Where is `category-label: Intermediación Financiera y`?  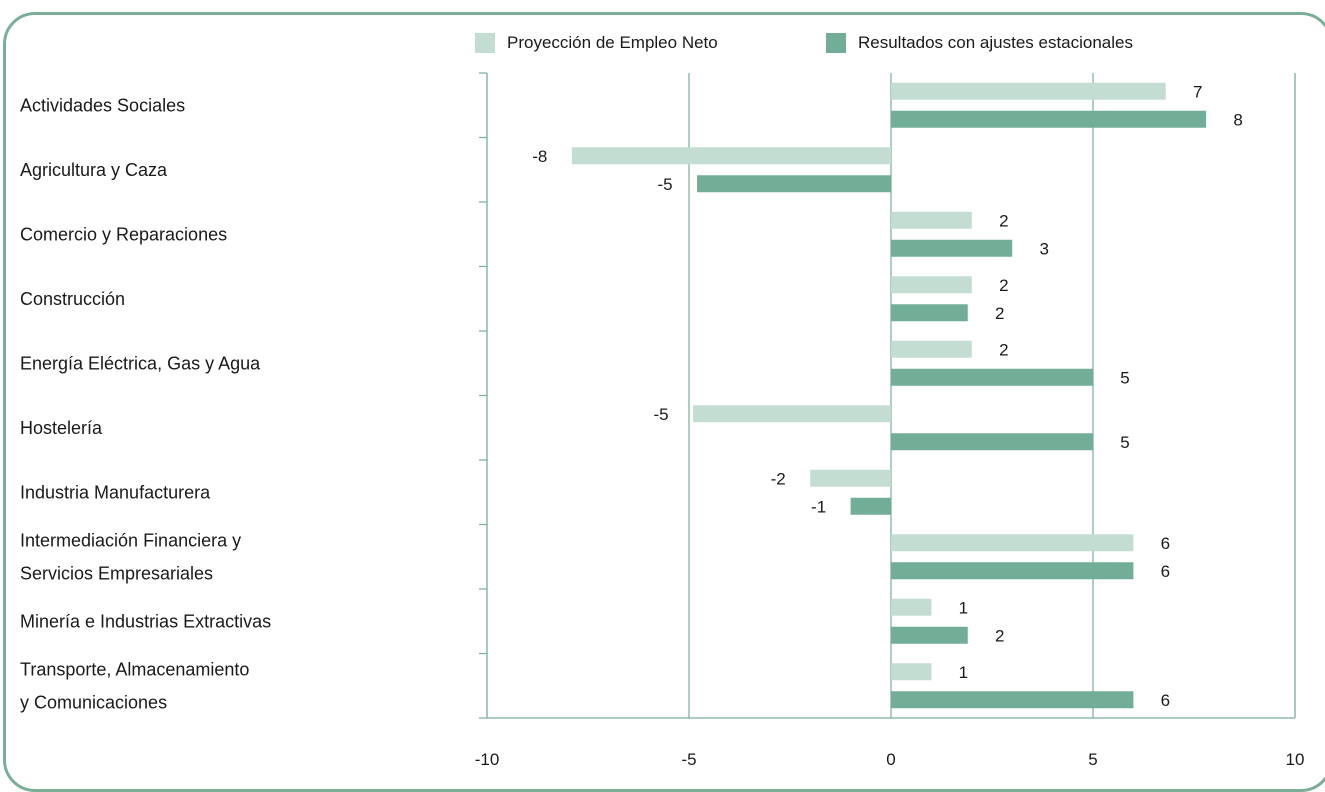
category-label: Intermediación Financiera y is located at coordinates (130, 540).